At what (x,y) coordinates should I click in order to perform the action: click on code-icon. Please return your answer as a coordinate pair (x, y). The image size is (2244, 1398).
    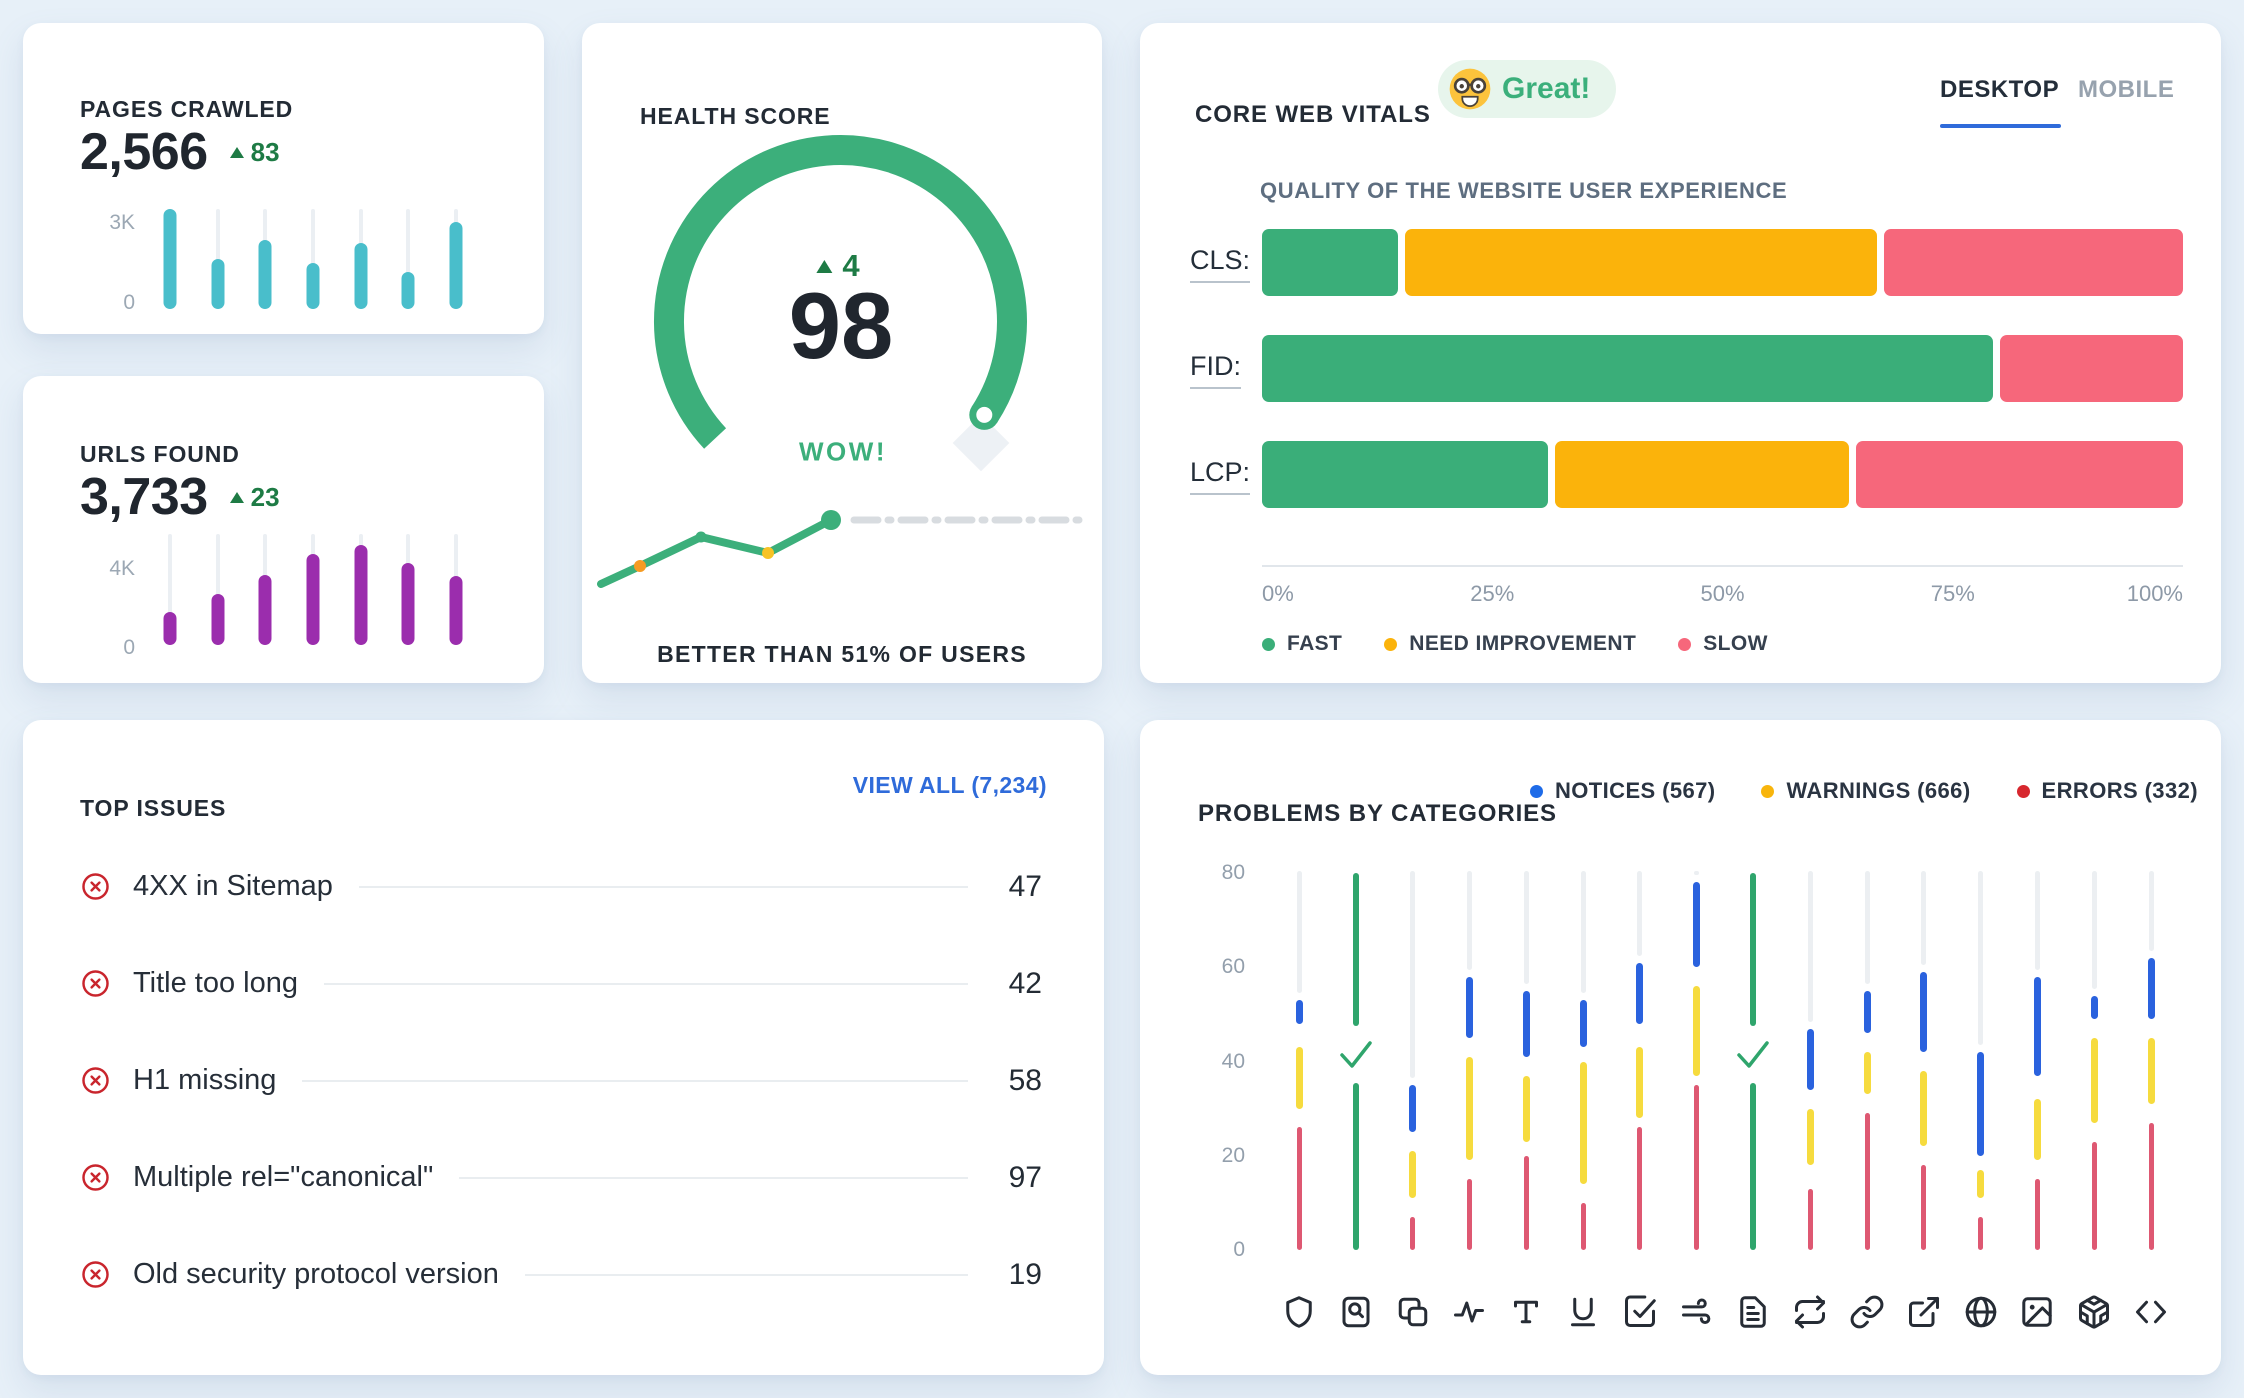
    Looking at the image, I should click on (2151, 1312).